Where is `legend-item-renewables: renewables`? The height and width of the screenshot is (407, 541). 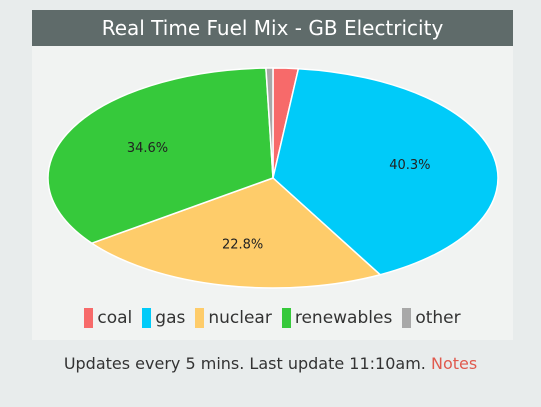
legend-item-renewables: renewables is located at coordinates (337, 318).